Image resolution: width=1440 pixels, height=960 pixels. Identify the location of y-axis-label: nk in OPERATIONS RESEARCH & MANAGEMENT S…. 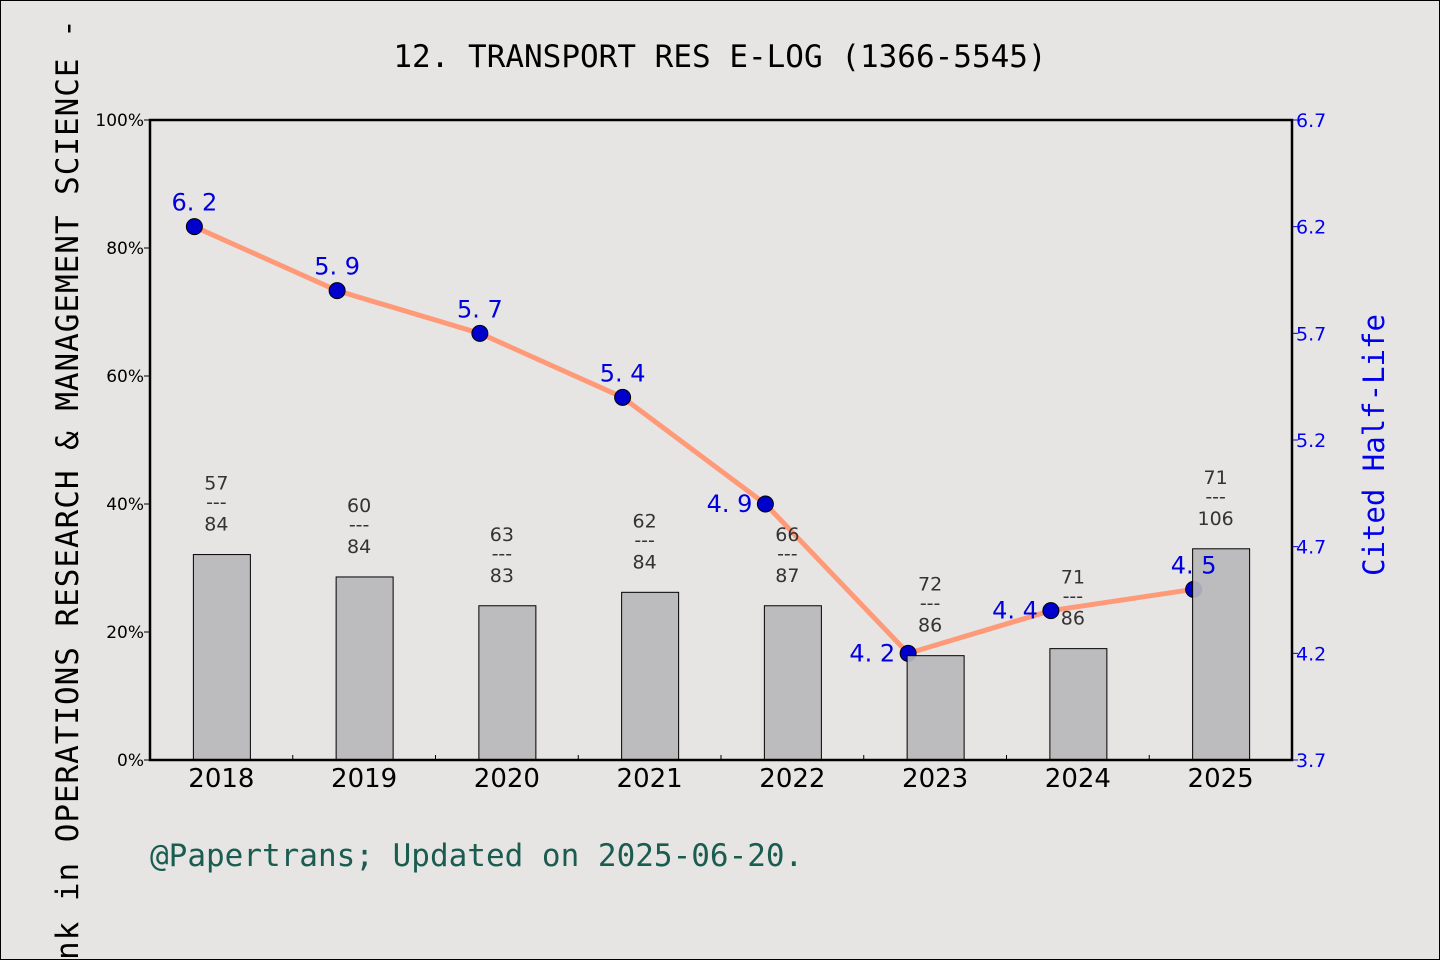
(68, 480).